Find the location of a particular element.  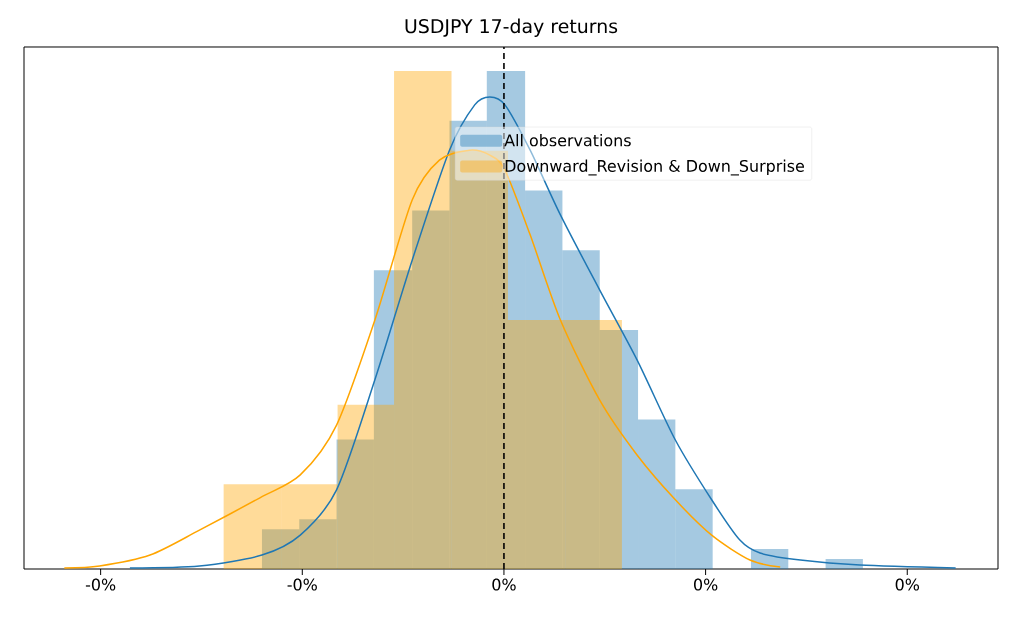

legend-label: All observations is located at coordinates (567, 140).